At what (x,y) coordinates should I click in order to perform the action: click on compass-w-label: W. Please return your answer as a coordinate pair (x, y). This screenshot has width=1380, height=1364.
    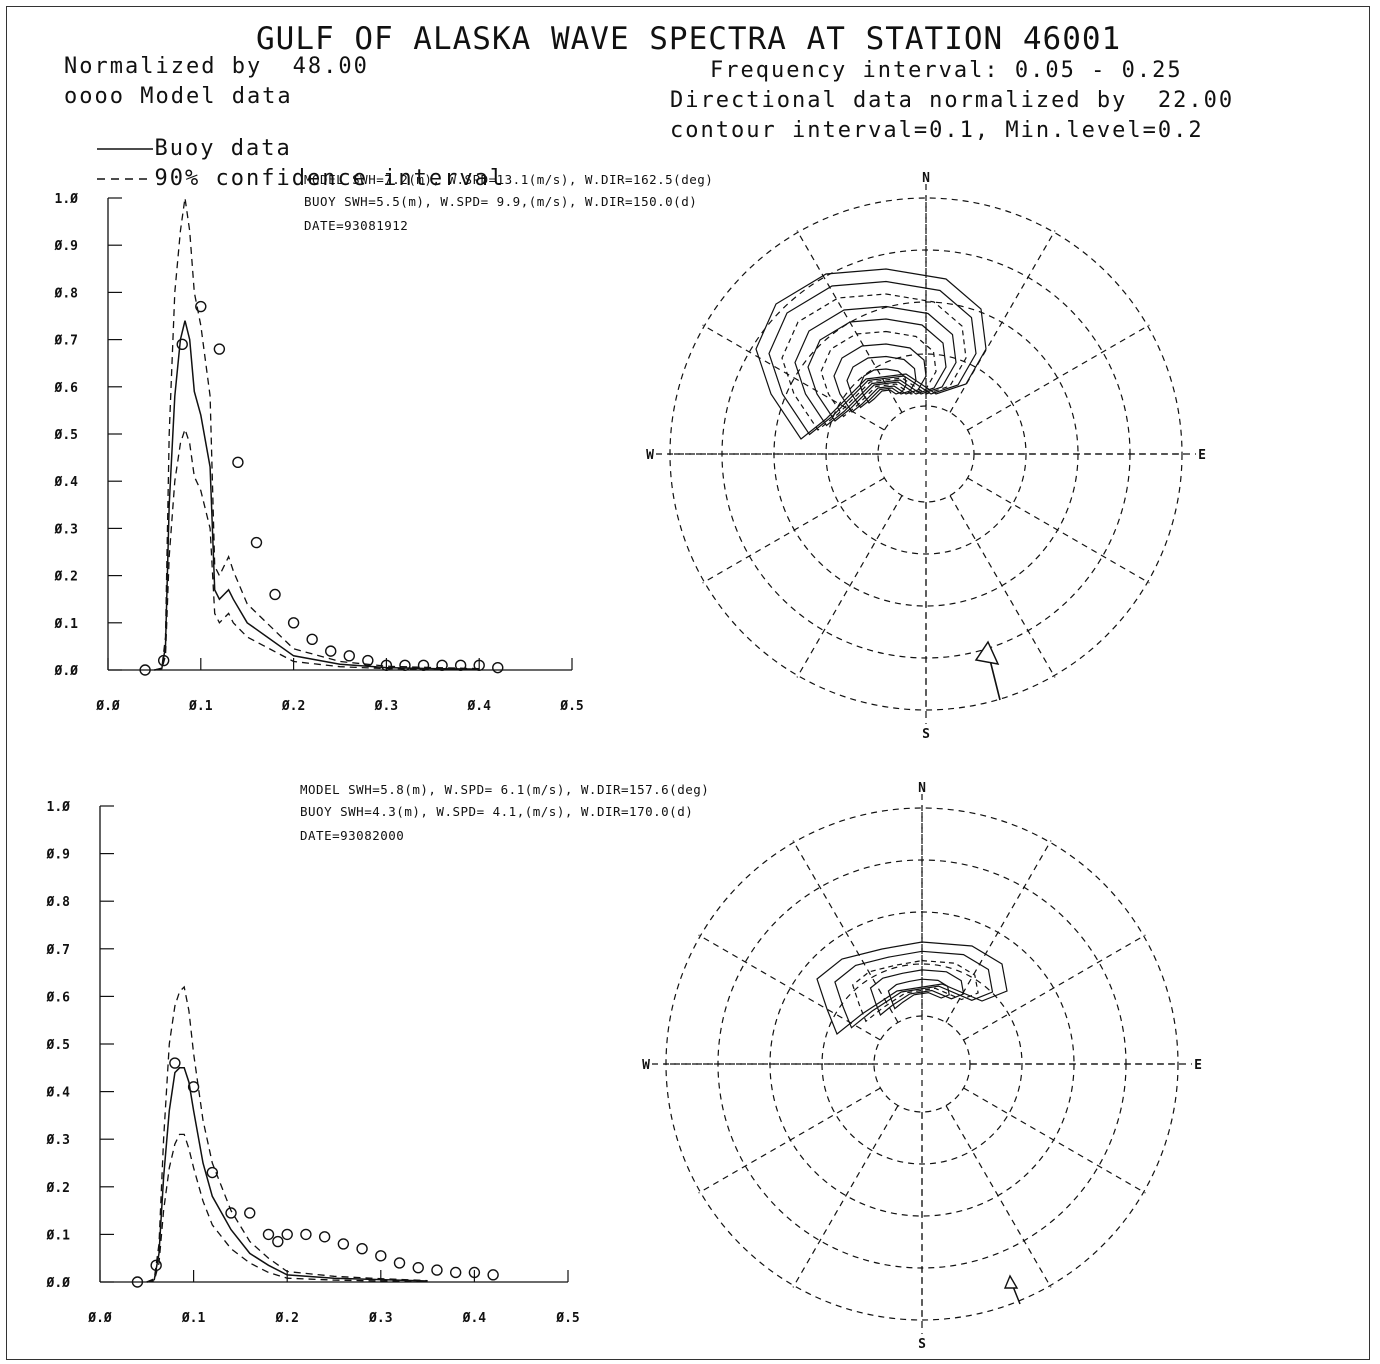
    Looking at the image, I should click on (646, 1065).